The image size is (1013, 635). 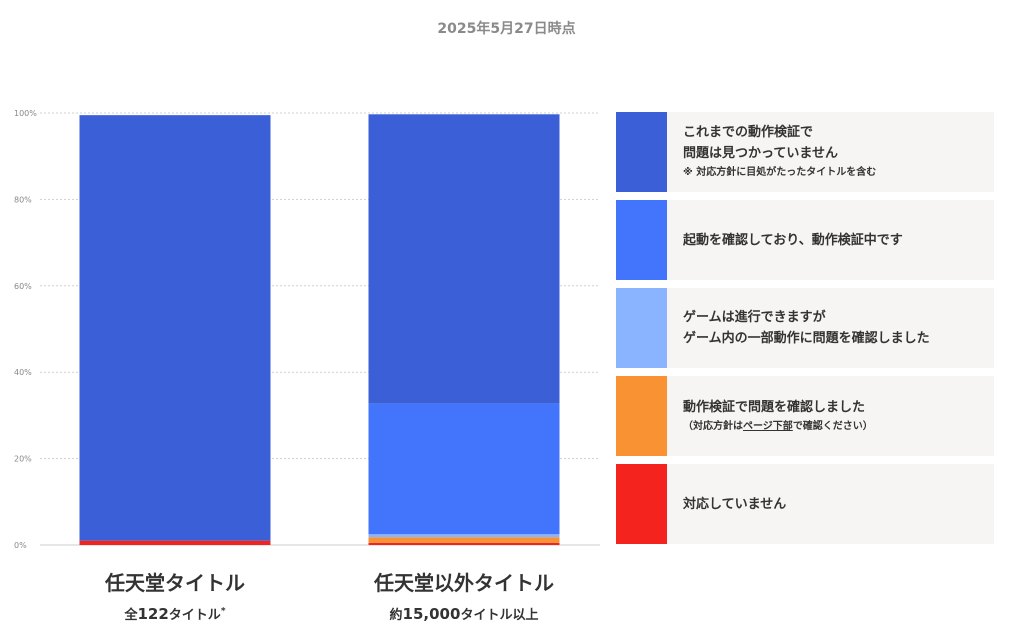 What do you see at coordinates (805, 416) in the screenshot?
I see `legend-item-issues-found: 動作検証で問題を確認しました （対応方針はページ下部で確認ください）` at bounding box center [805, 416].